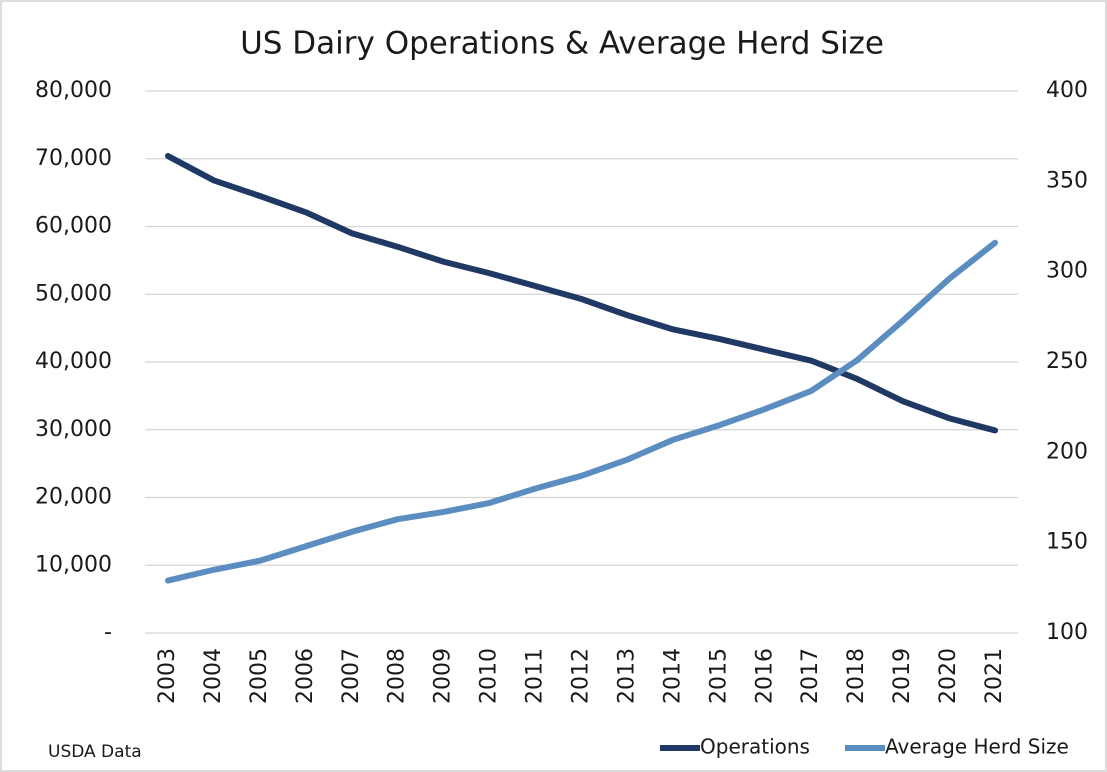 This screenshot has width=1107, height=772. What do you see at coordinates (764, 676) in the screenshot?
I see `x-tick-label: 2016` at bounding box center [764, 676].